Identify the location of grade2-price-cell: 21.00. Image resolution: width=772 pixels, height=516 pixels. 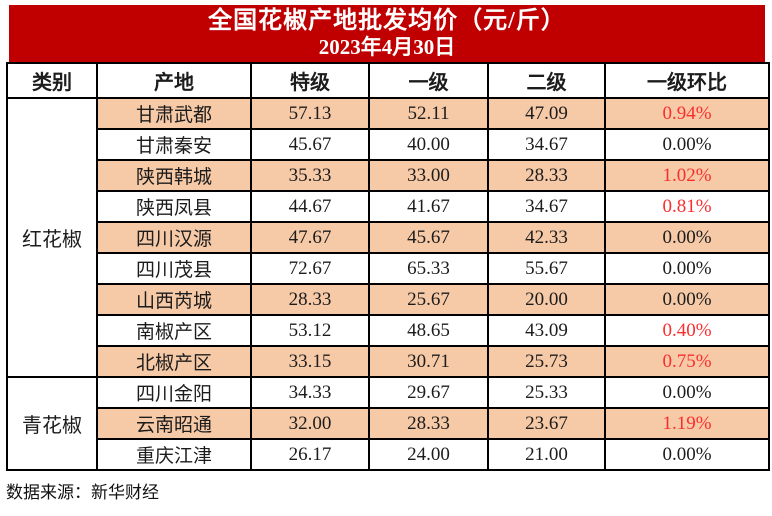
(546, 454).